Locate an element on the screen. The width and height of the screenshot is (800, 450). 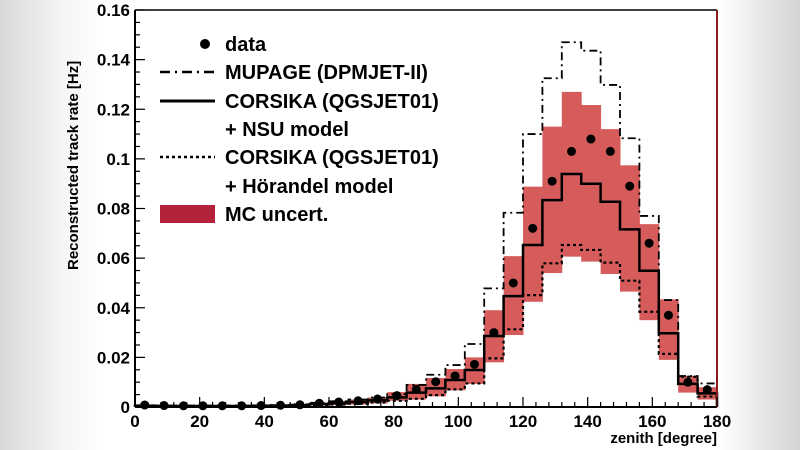
y-tick-label: 0.04 is located at coordinates (114, 308).